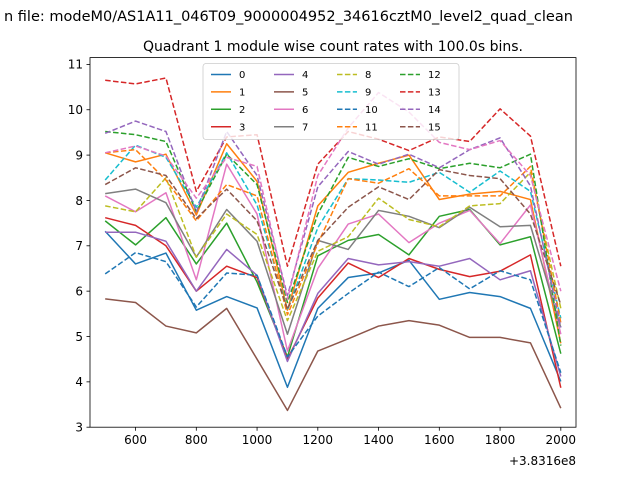 The width and height of the screenshot is (640, 480). What do you see at coordinates (75, 65) in the screenshot?
I see `y-tick-label: 11` at bounding box center [75, 65].